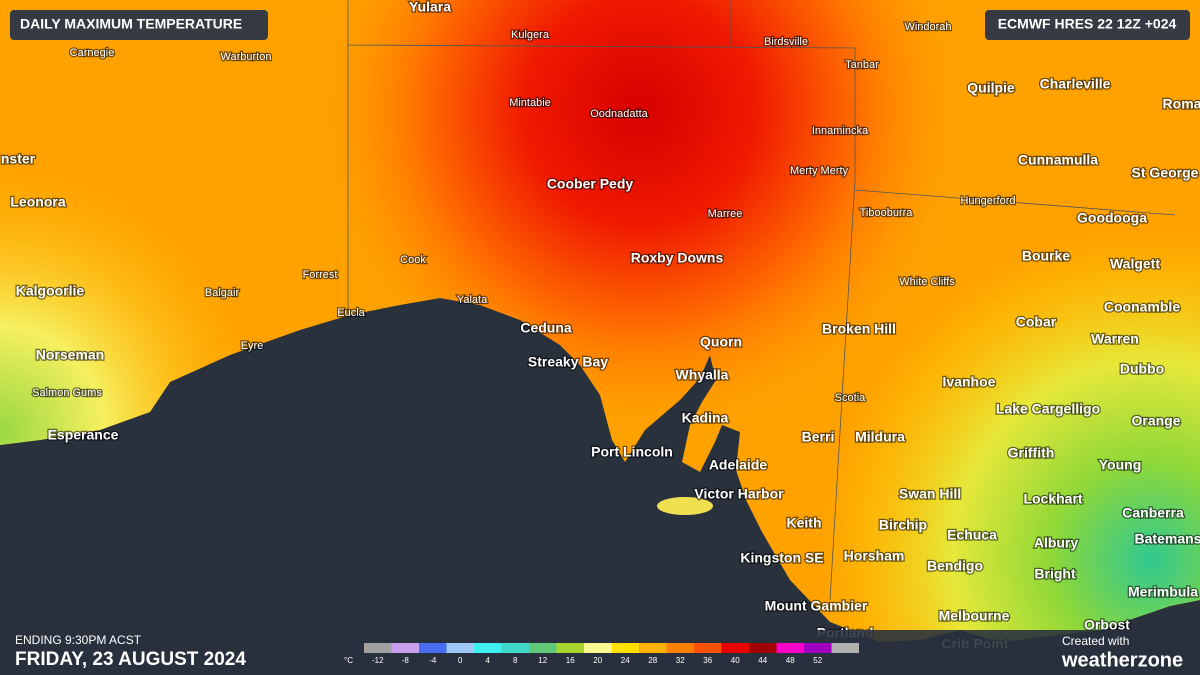 This screenshot has height=675, width=1200. What do you see at coordinates (472, 300) in the screenshot?
I see `place-label: Yalata` at bounding box center [472, 300].